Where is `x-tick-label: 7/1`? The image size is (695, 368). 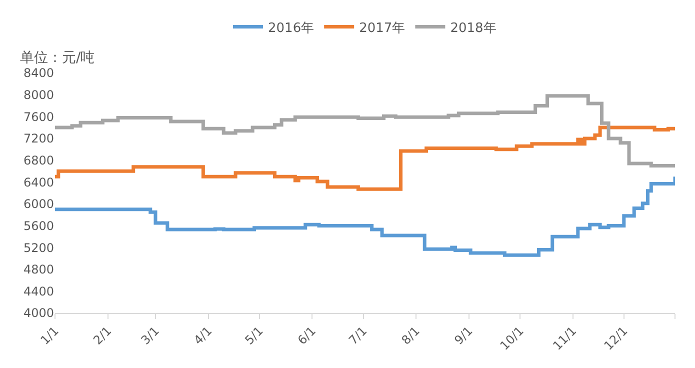 x-tick-label: 7/1 is located at coordinates (358, 336).